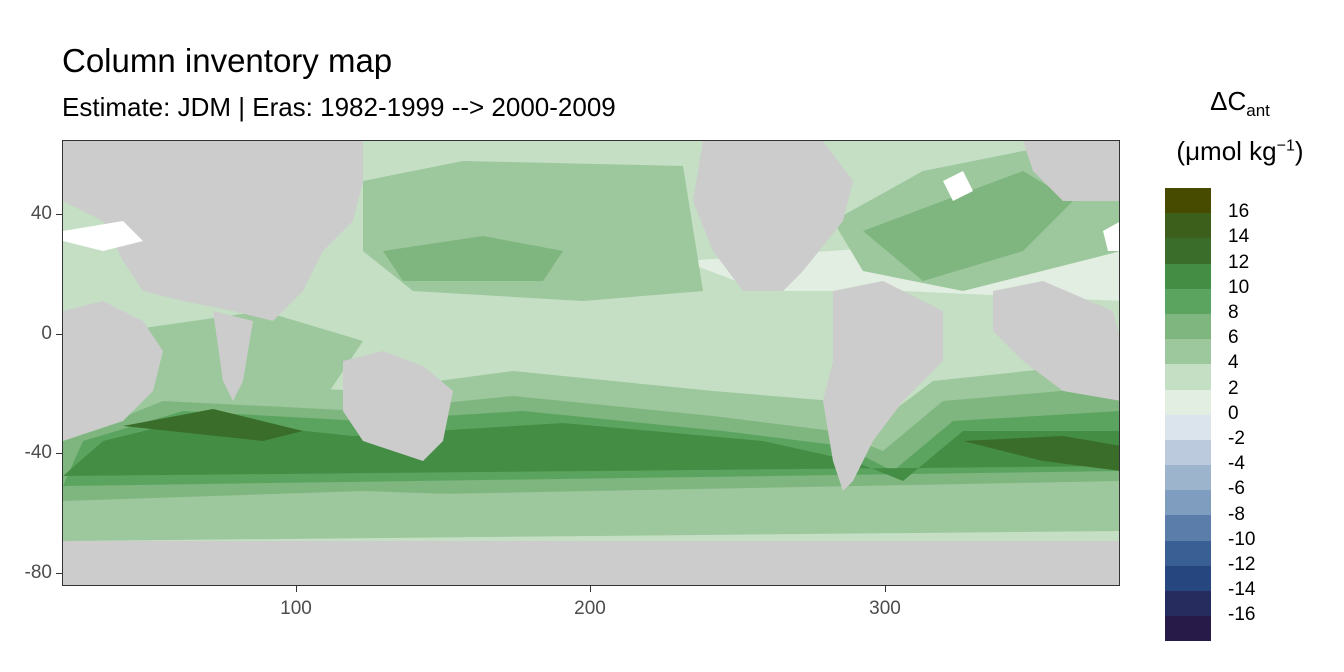 This screenshot has width=1344, height=672. Describe the element at coordinates (1236, 438) in the screenshot. I see `legend-label: -2` at that location.